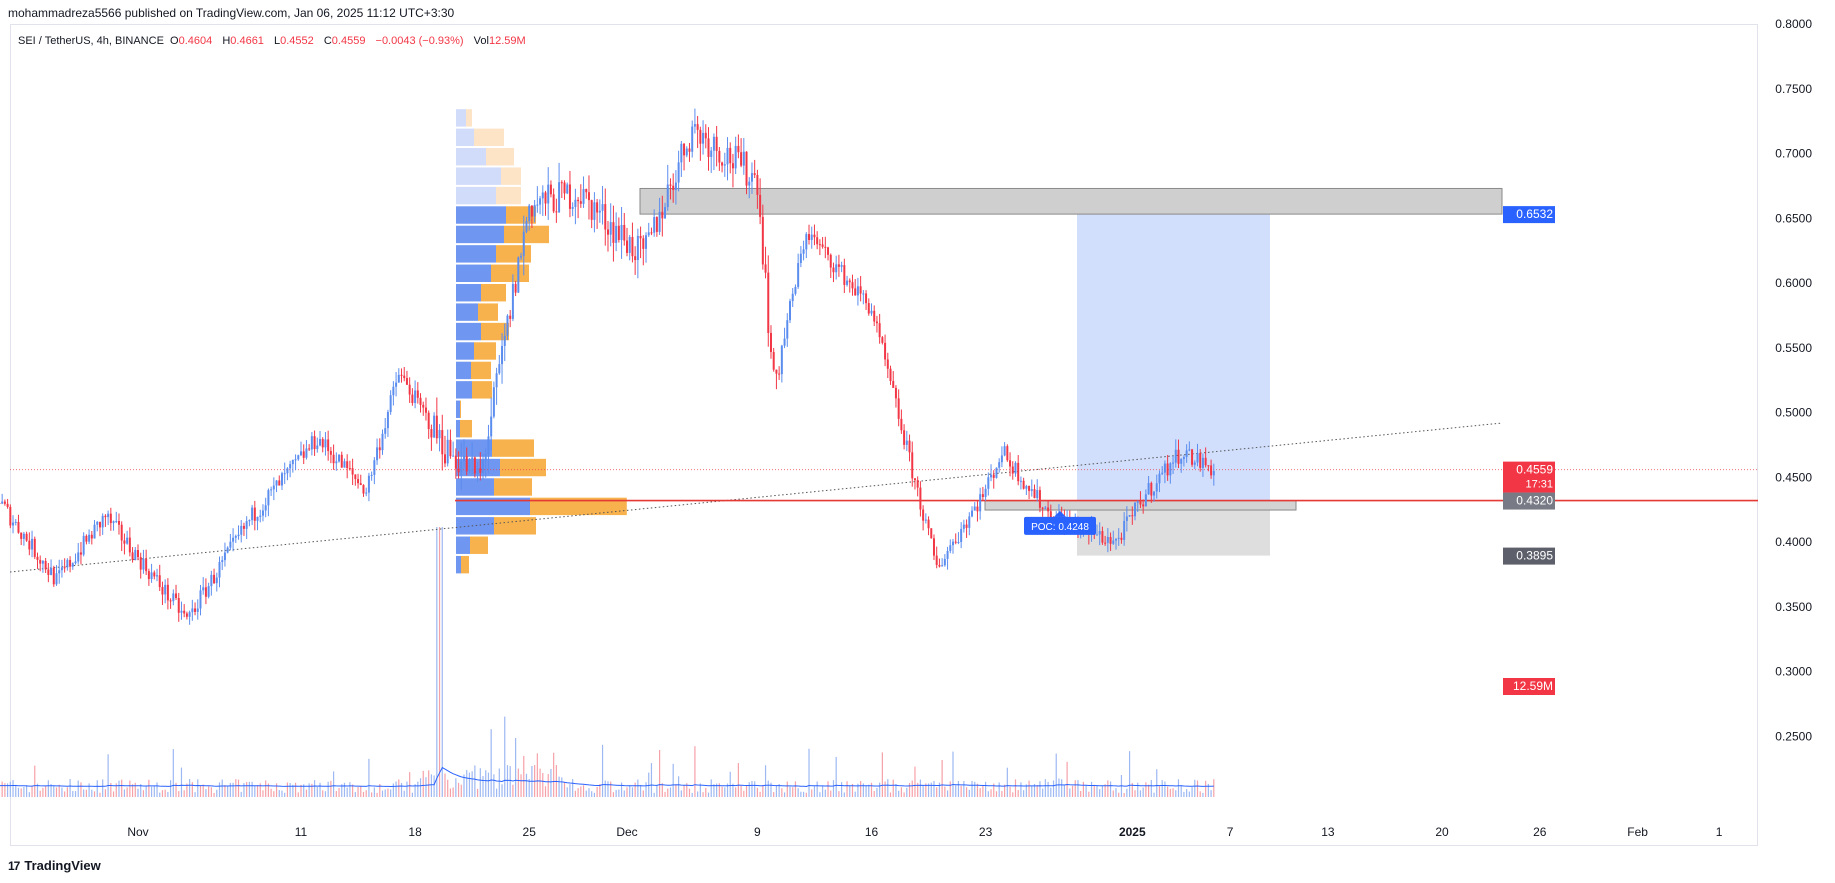 The width and height of the screenshot is (1835, 883). Describe the element at coordinates (226, 41) in the screenshot. I see `legend-high-label: H` at that location.